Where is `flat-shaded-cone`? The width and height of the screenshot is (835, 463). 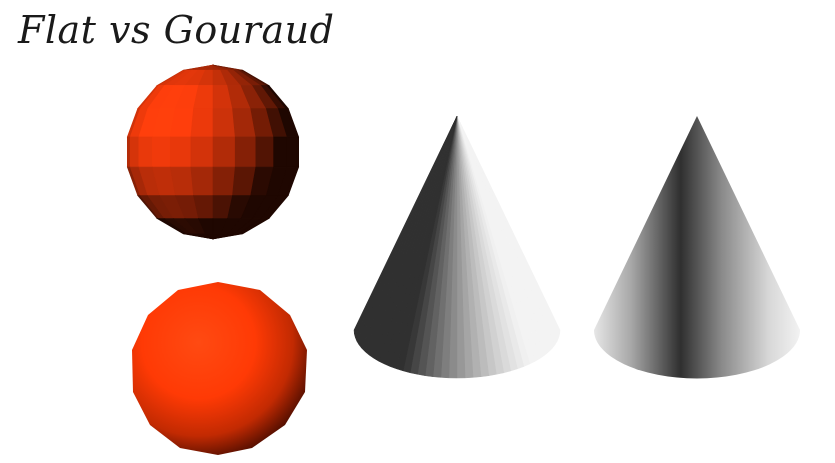
flat-shaded-cone is located at coordinates (457, 247).